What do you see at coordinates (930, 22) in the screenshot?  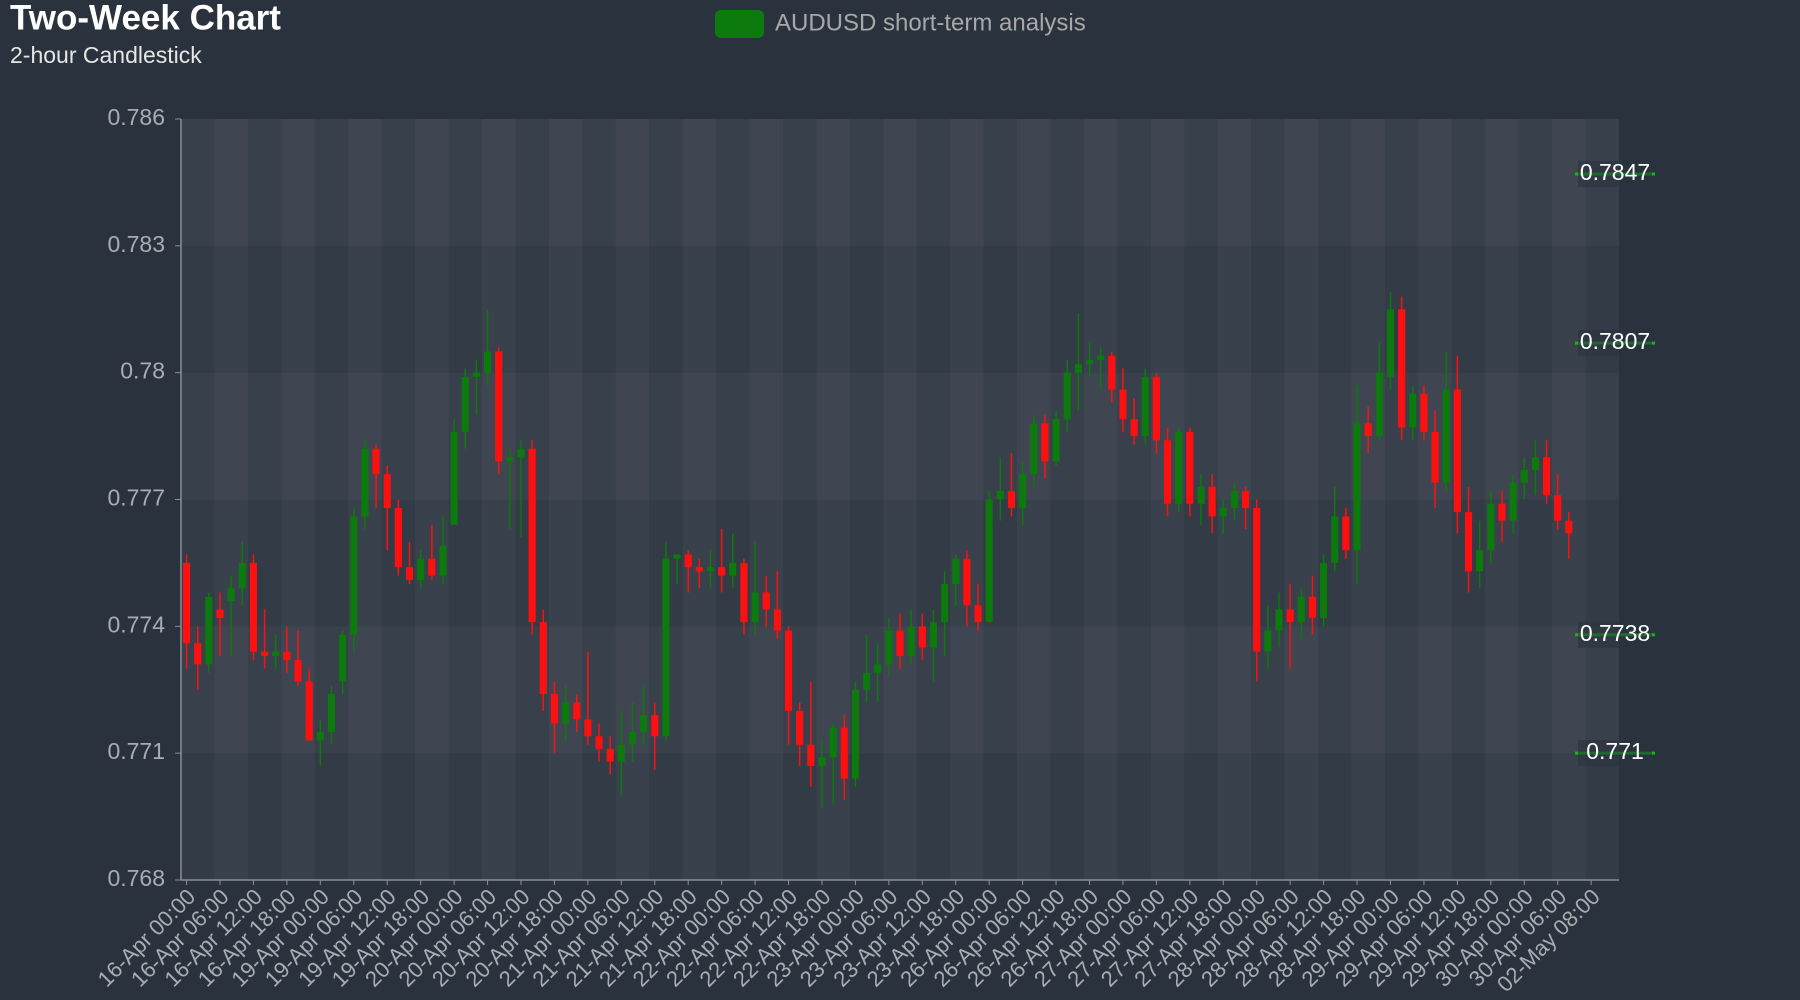 I see `legend-label: AUDUSD short-term analysis` at bounding box center [930, 22].